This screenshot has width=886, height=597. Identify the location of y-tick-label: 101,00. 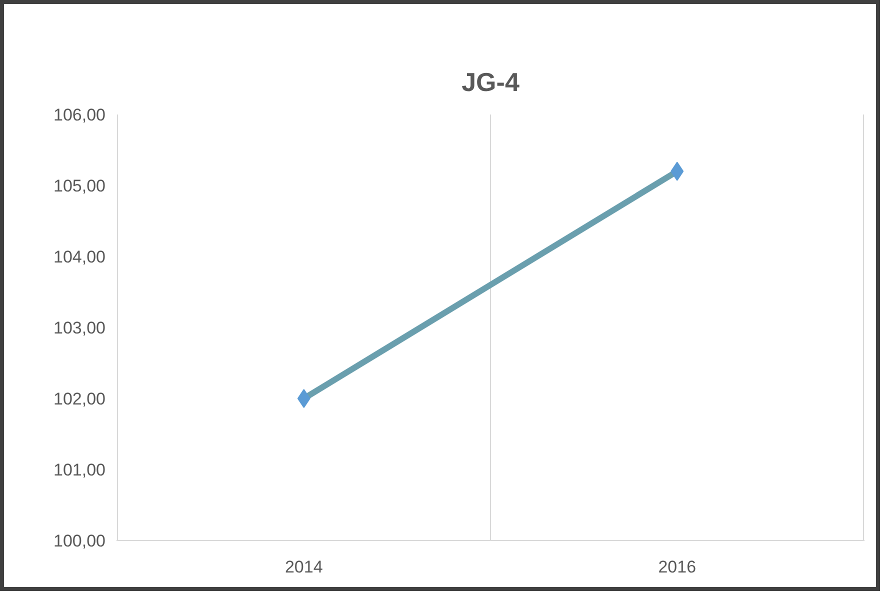
(80, 470).